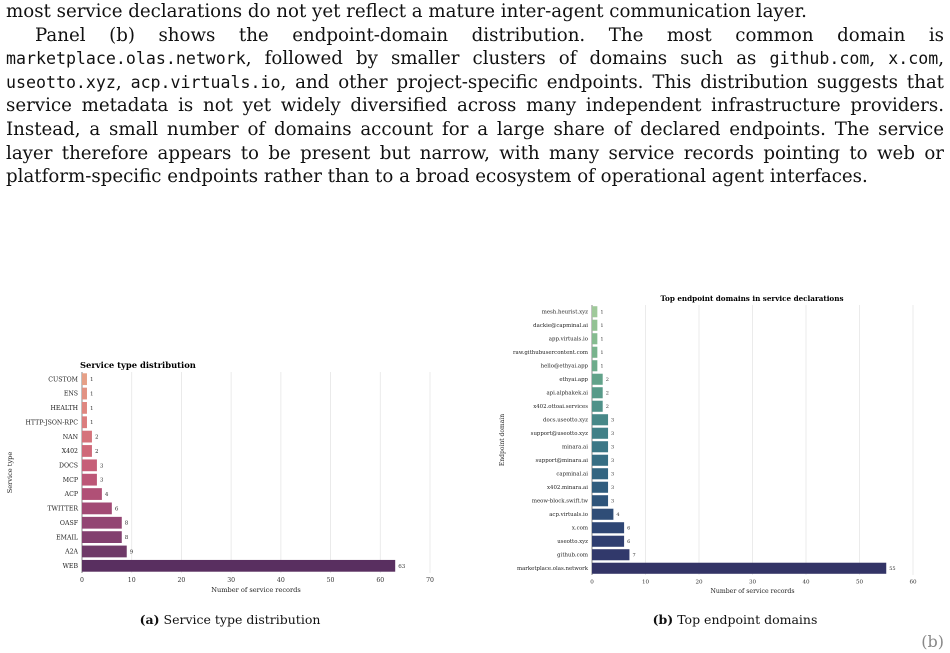  I want to click on domain-code: github.com, so click(819, 59).